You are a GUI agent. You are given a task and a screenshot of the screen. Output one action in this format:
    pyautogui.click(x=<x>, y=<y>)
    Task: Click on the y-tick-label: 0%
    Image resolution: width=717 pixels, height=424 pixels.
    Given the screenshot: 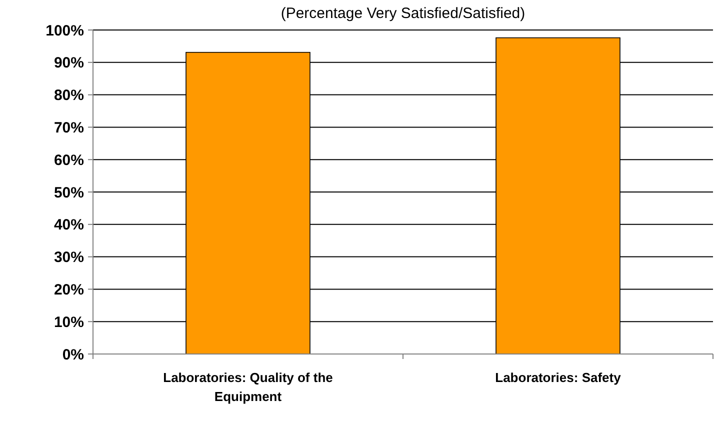 What is the action you would take?
    pyautogui.click(x=73, y=355)
    